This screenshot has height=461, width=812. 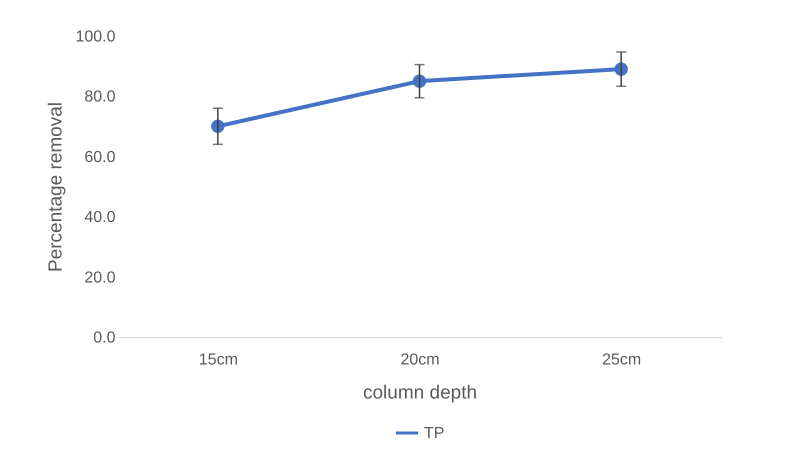 What do you see at coordinates (100, 277) in the screenshot?
I see `y-tick-label: 20.0` at bounding box center [100, 277].